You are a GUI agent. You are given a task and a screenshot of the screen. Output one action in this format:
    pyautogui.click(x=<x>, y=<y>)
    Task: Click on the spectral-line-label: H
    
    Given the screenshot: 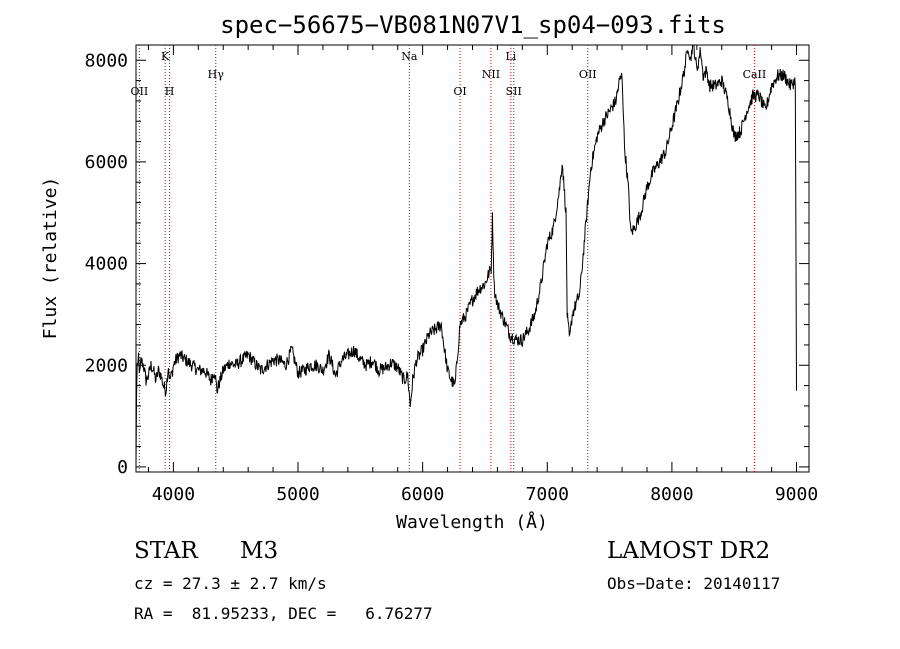 What is the action you would take?
    pyautogui.click(x=170, y=91)
    